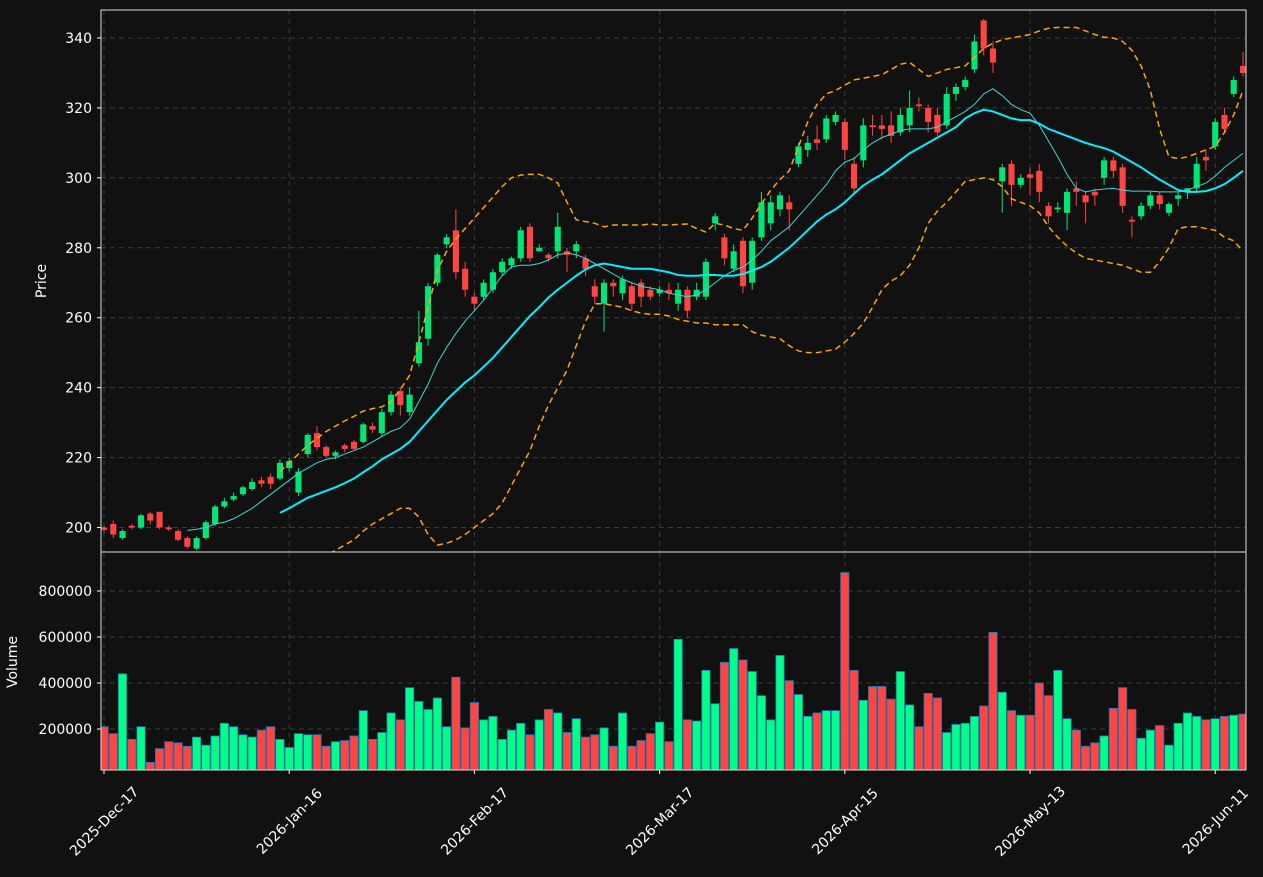  I want to click on x-tick-label: 2026-Jan-16, so click(290, 822).